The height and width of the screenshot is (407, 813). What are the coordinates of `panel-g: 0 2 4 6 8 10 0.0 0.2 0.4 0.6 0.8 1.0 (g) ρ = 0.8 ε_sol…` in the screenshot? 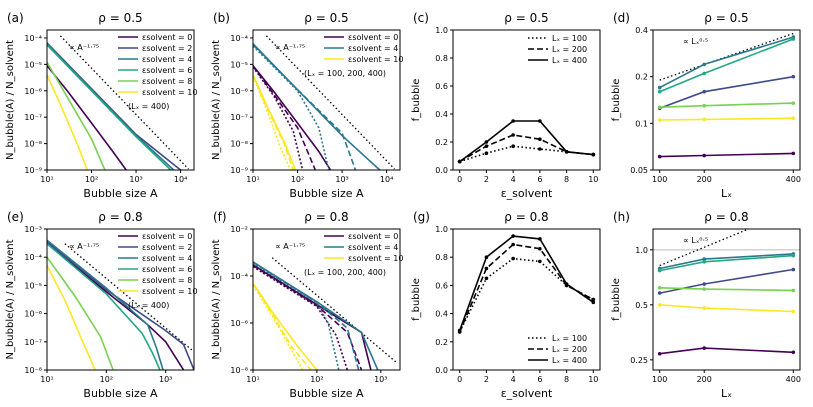 It's located at (506, 305).